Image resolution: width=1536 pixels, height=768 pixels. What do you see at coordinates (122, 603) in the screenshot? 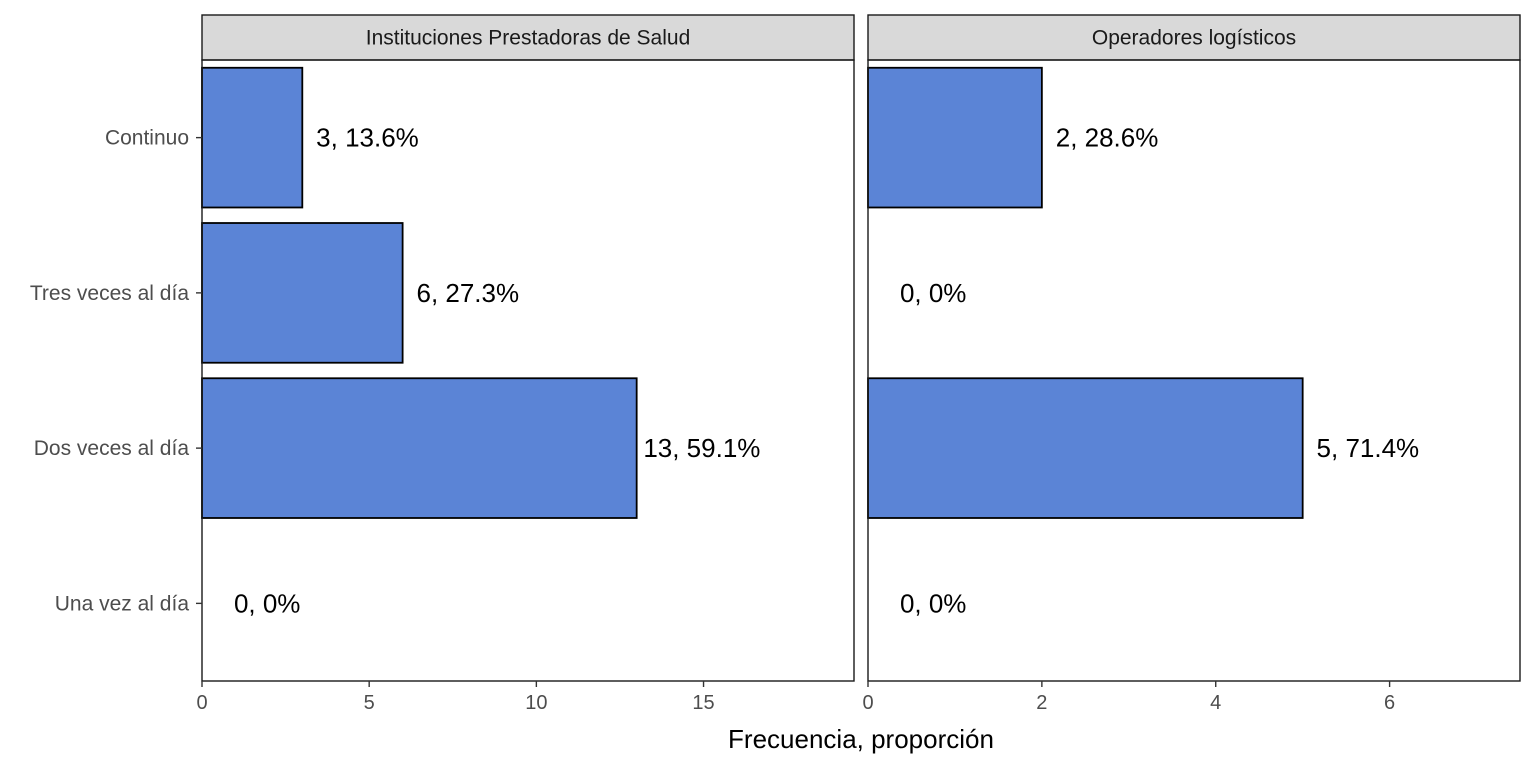
I see `category-label-4: Una vez al día` at bounding box center [122, 603].